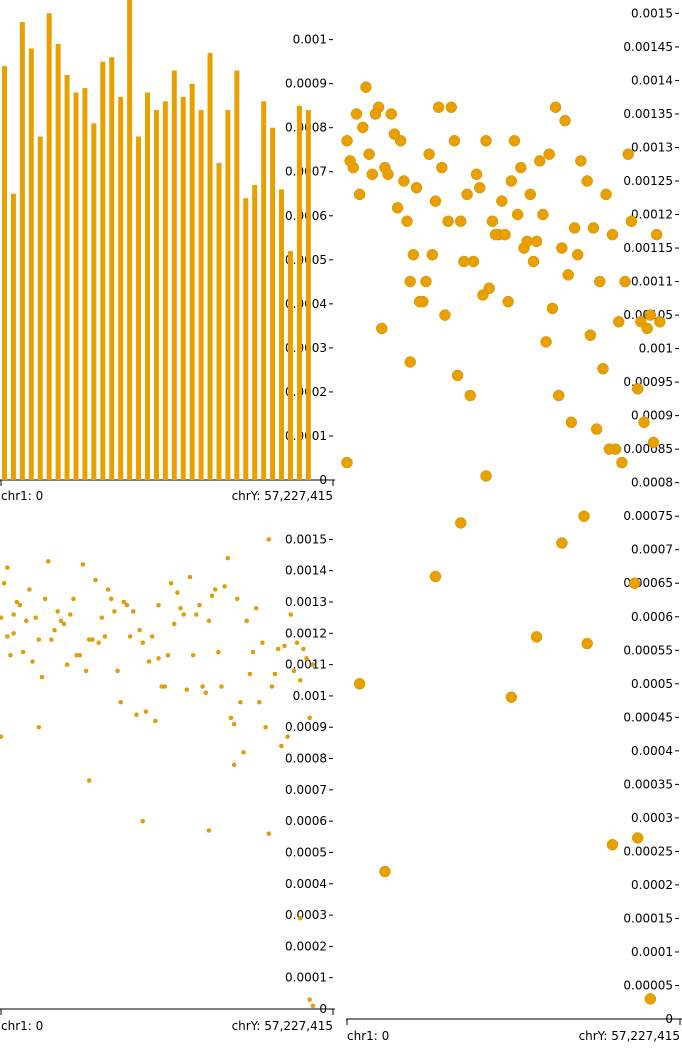 This screenshot has width=682, height=1050. What do you see at coordinates (648, 784) in the screenshot?
I see `y-tick-label: 0.00035` at bounding box center [648, 784].